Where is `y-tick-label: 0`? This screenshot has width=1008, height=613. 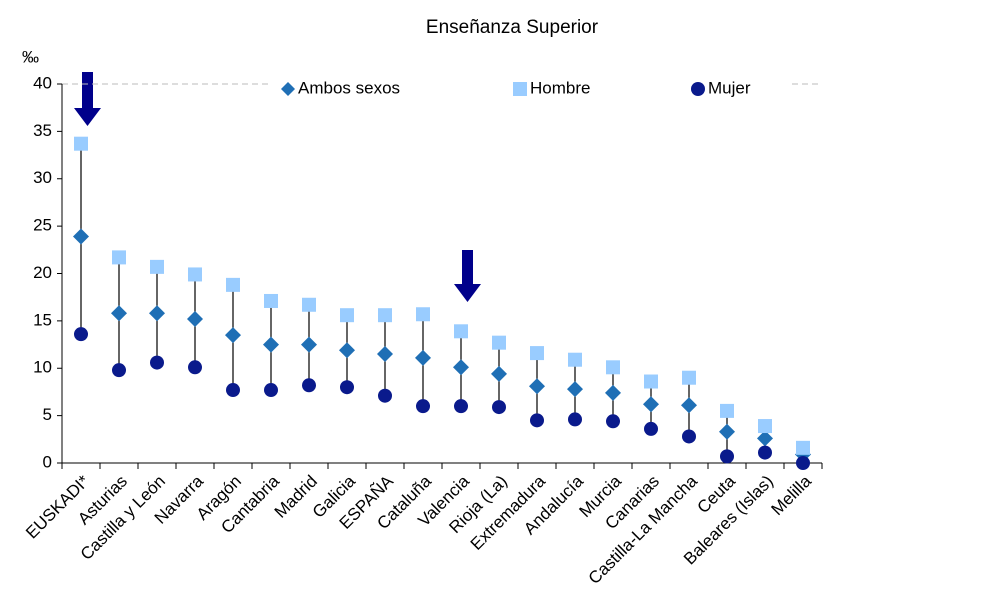 y-tick-label: 0 is located at coordinates (47, 461).